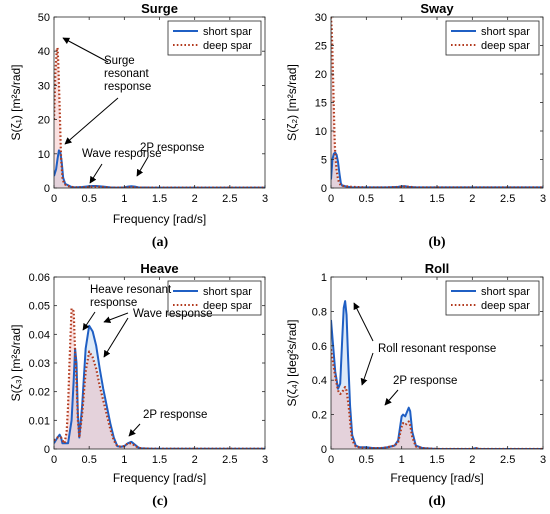 The image size is (550, 514). I want to click on annotation-text: Roll resonant response, so click(437, 349).